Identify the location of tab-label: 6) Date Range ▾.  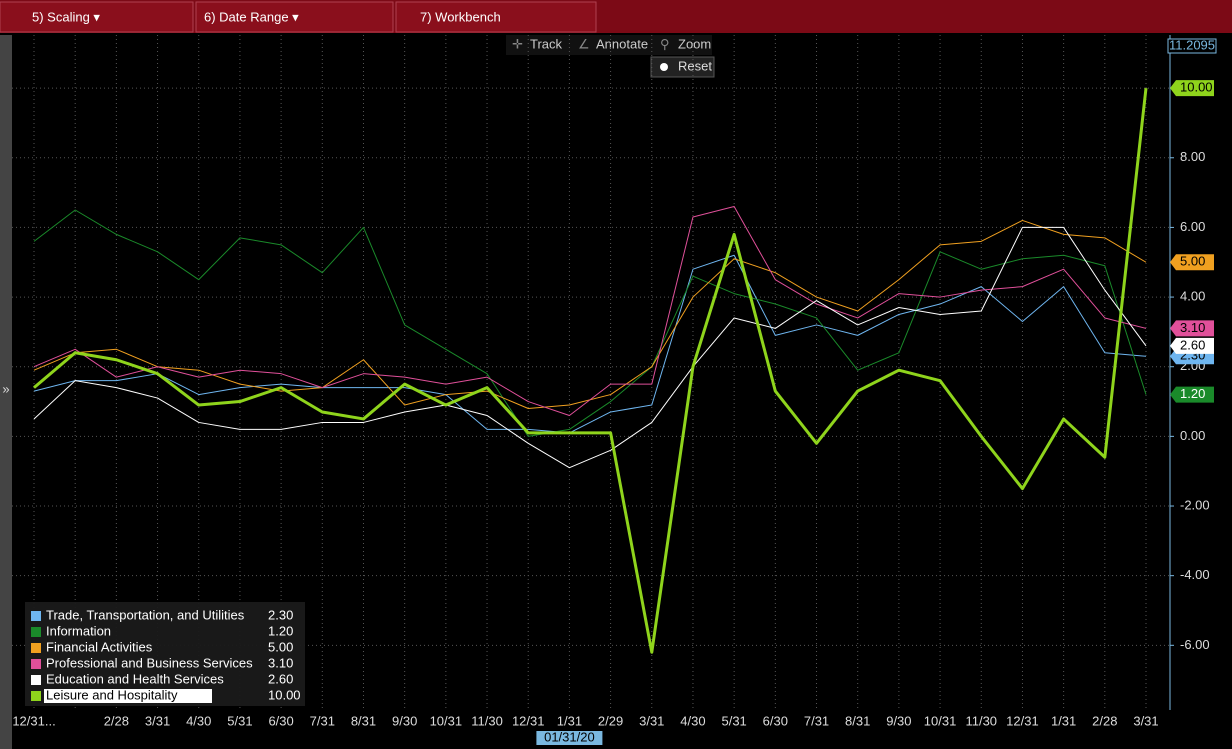
(251, 16).